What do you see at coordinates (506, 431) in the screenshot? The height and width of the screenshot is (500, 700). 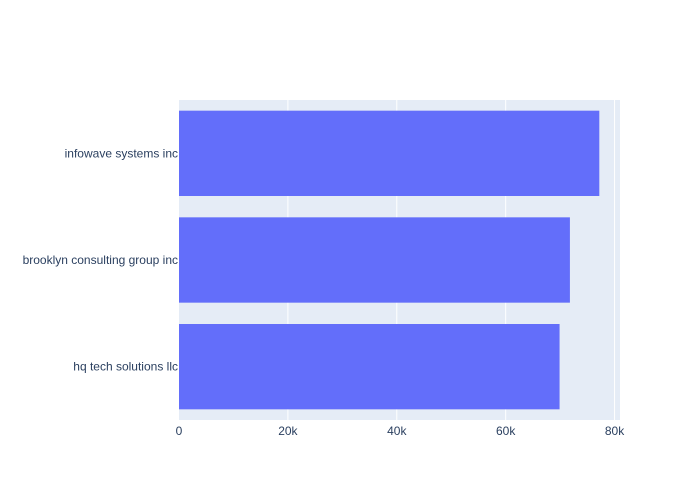 I see `x-tick-label: 60k` at bounding box center [506, 431].